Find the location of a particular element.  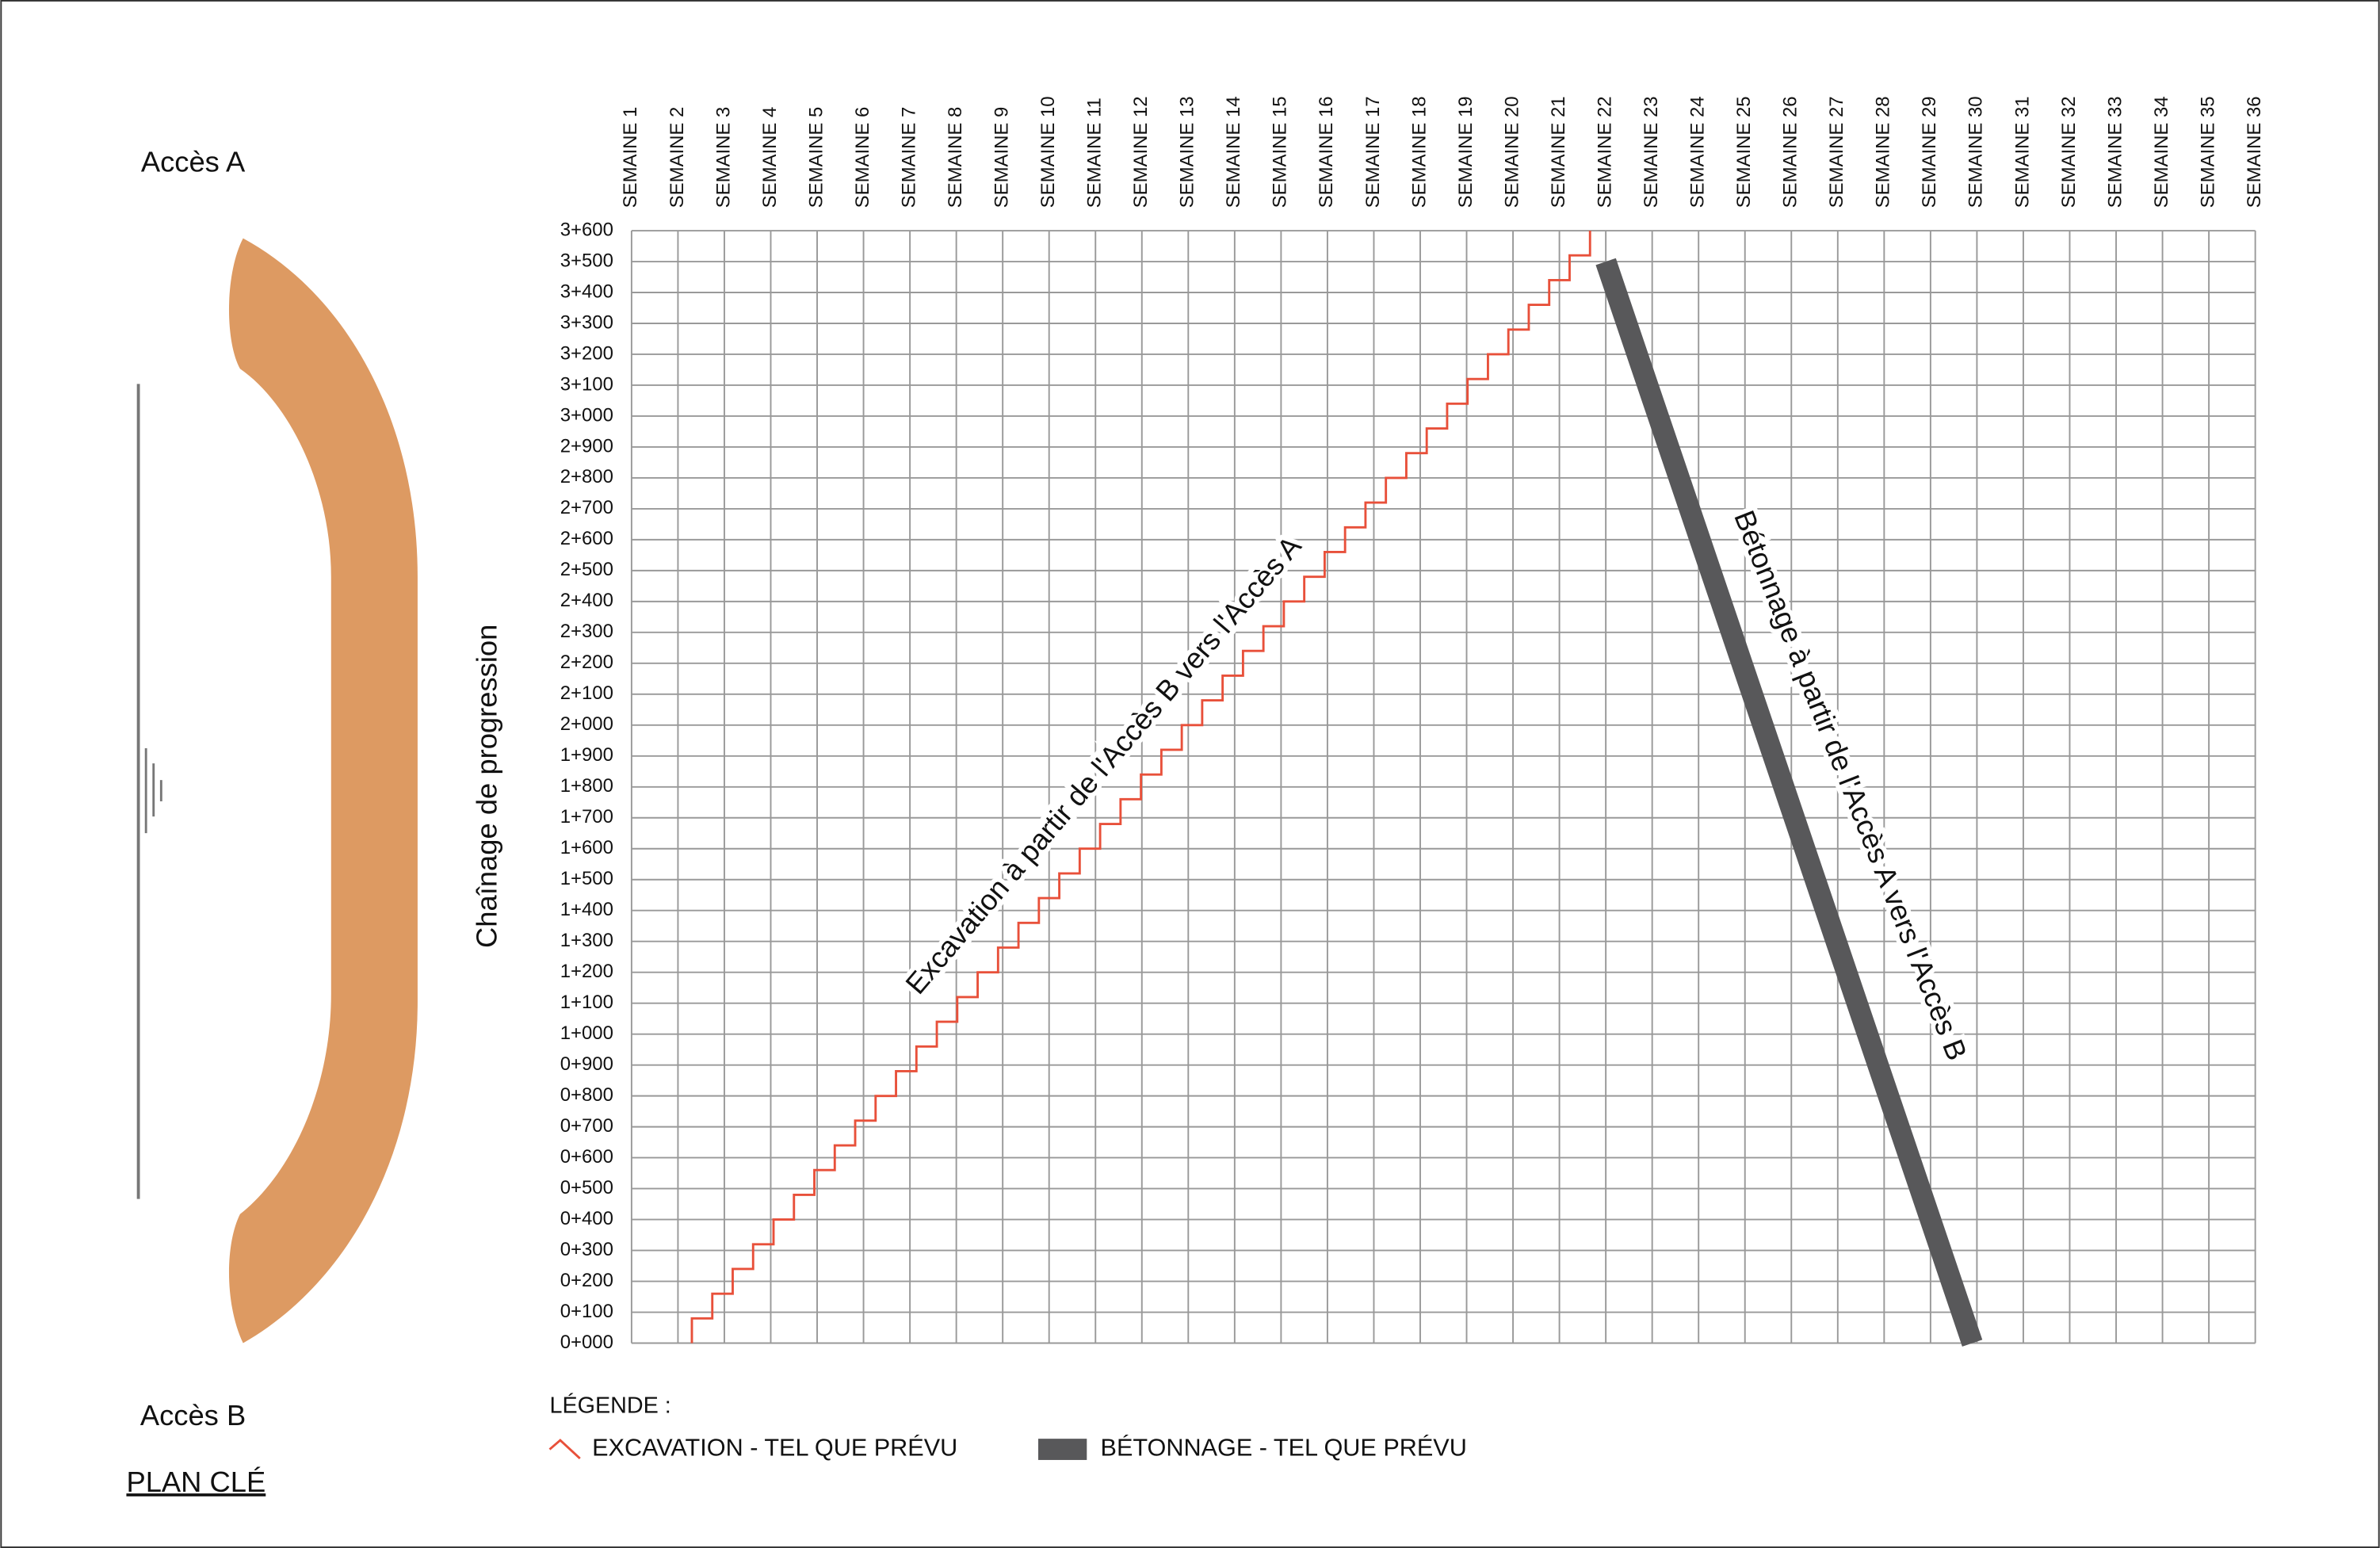

y-tick-label: 0+700 is located at coordinates (586, 1126).